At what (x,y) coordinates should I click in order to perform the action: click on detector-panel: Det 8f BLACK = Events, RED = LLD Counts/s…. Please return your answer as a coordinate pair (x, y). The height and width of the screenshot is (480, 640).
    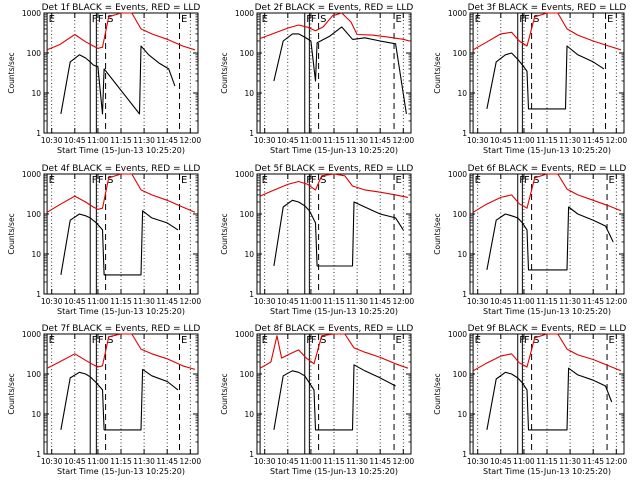
    Looking at the image, I should click on (317, 400).